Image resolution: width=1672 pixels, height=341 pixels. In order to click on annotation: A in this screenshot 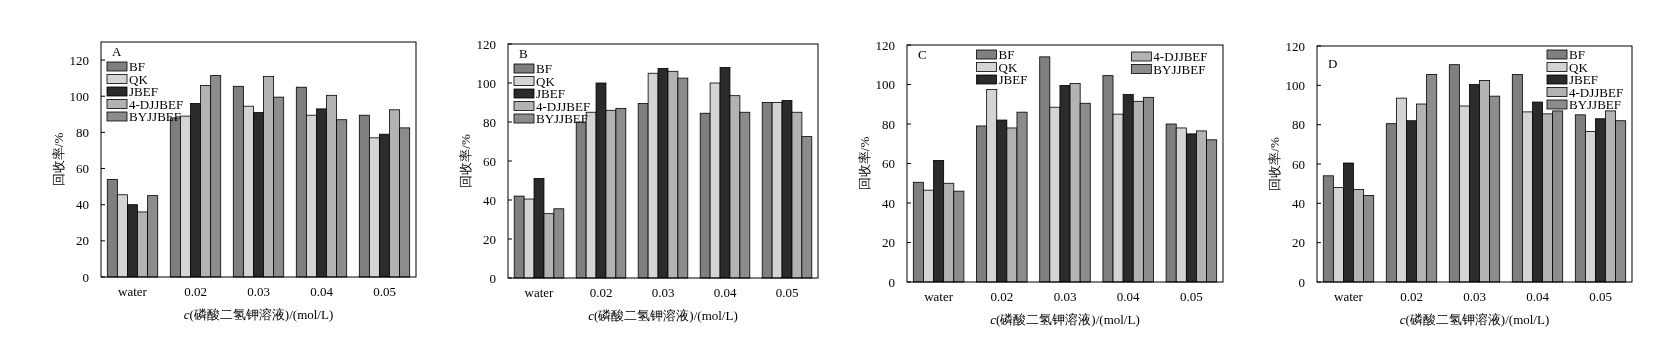, I will do `click(117, 51)`.